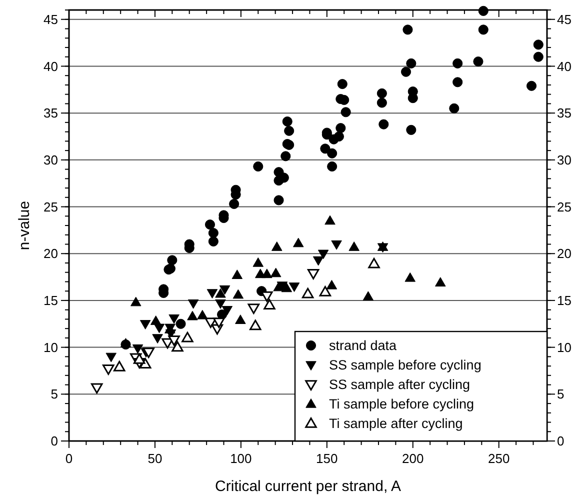  I want to click on y-tick-label: 15, so click(51, 300).